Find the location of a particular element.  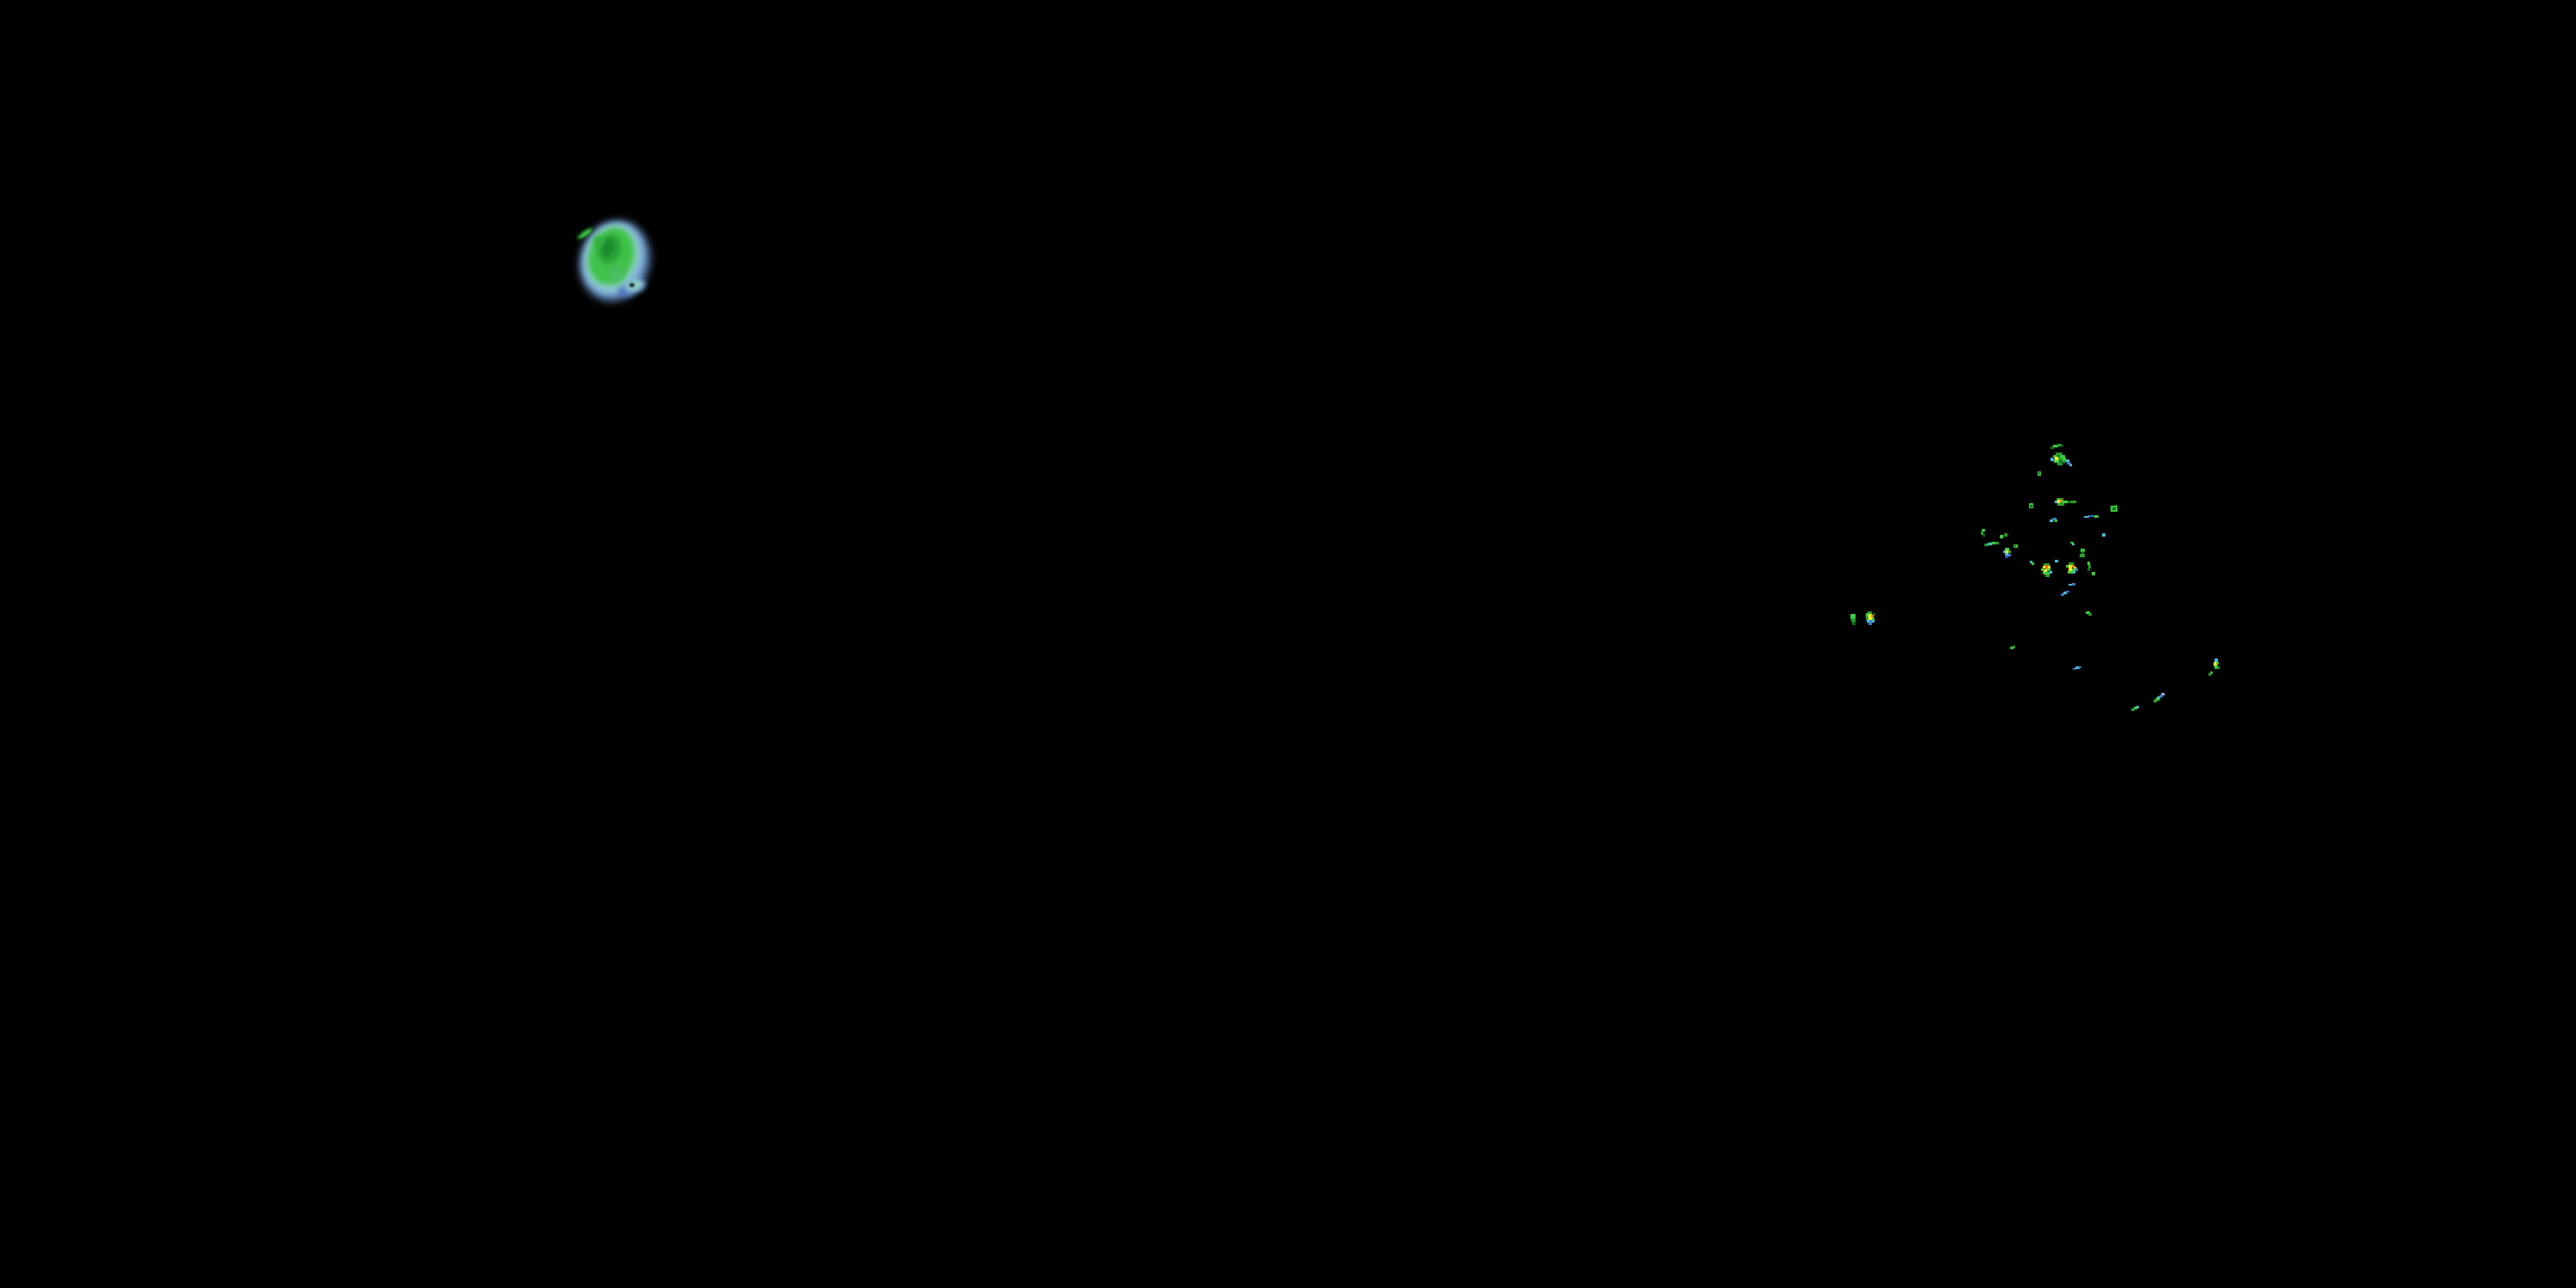

storm-cell-cell-c is located at coordinates (1871, 618).